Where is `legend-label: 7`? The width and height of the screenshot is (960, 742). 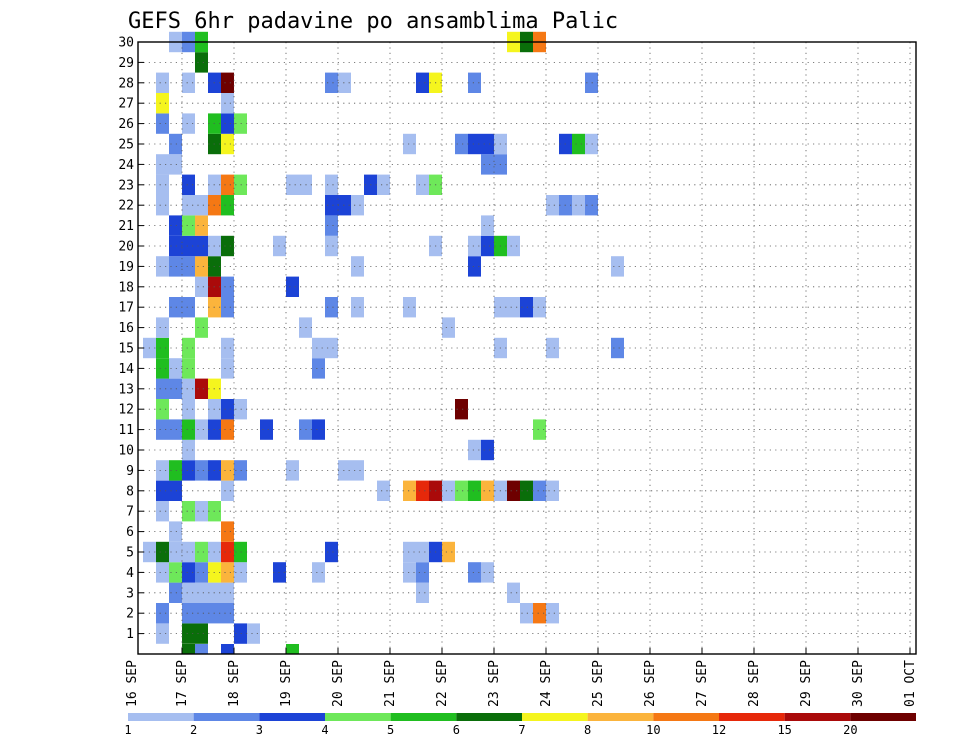 legend-label: 7 is located at coordinates (521, 730).